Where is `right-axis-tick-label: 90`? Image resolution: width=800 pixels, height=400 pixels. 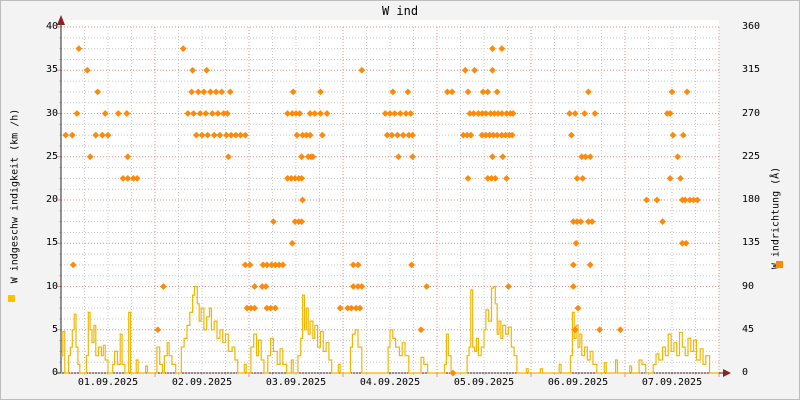 right-axis-tick-label: 90 is located at coordinates (748, 286).